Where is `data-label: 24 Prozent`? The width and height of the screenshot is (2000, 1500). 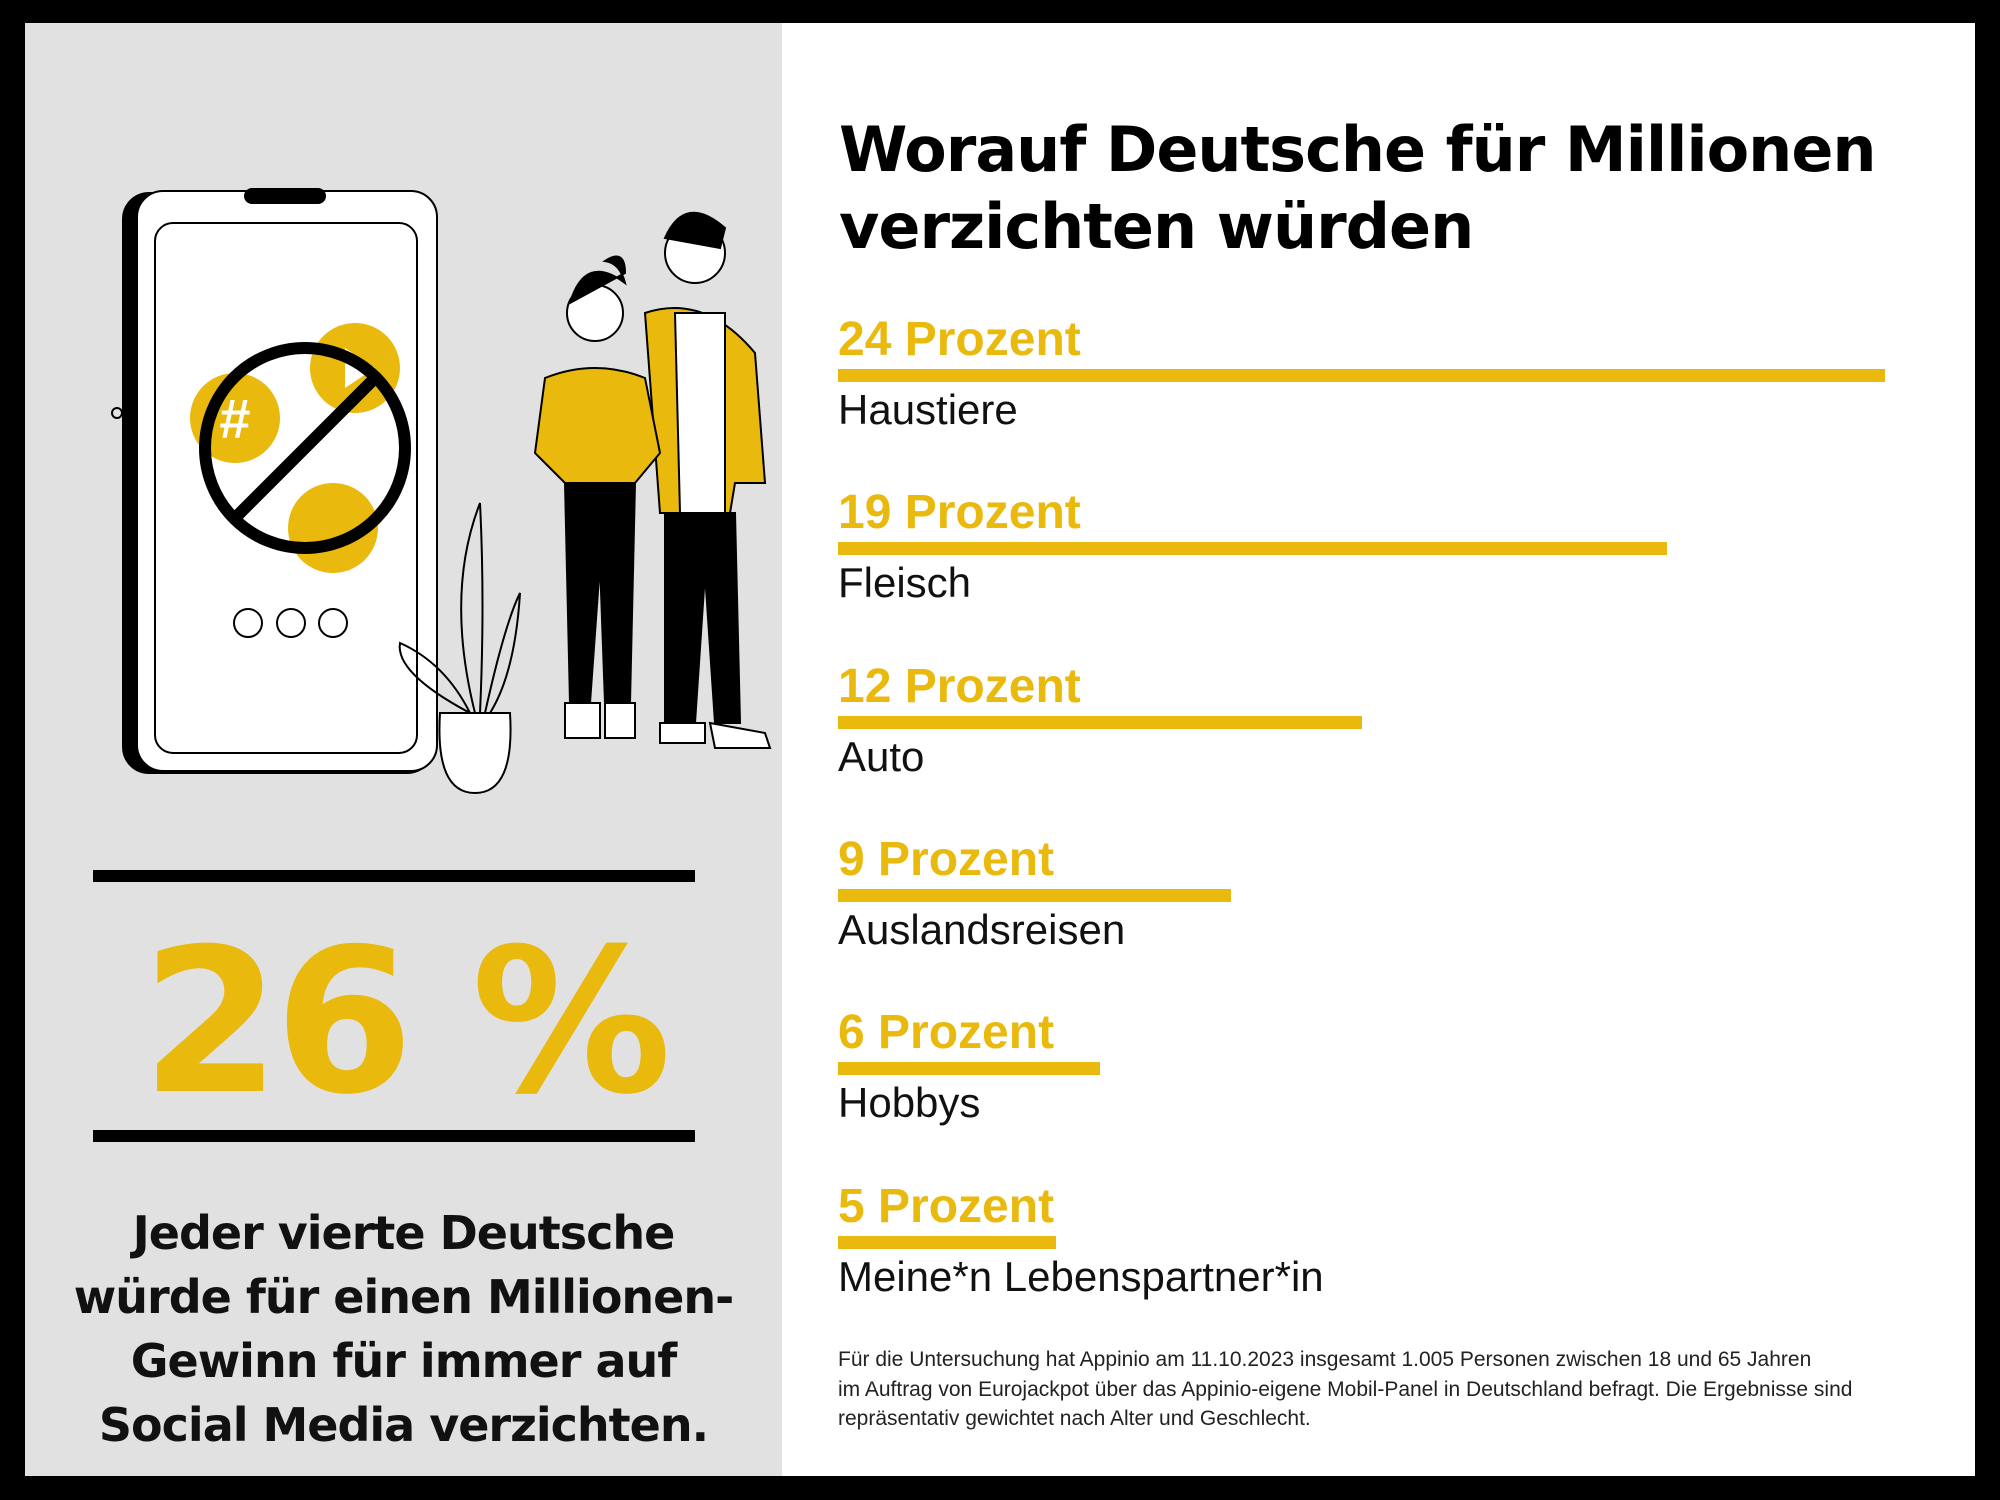 data-label: 24 Prozent is located at coordinates (959, 339).